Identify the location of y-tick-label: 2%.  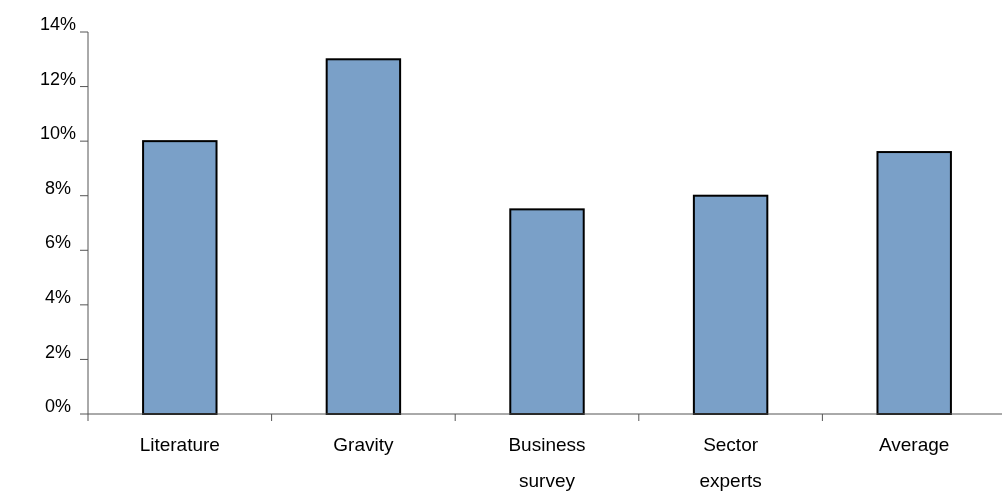
(58, 351).